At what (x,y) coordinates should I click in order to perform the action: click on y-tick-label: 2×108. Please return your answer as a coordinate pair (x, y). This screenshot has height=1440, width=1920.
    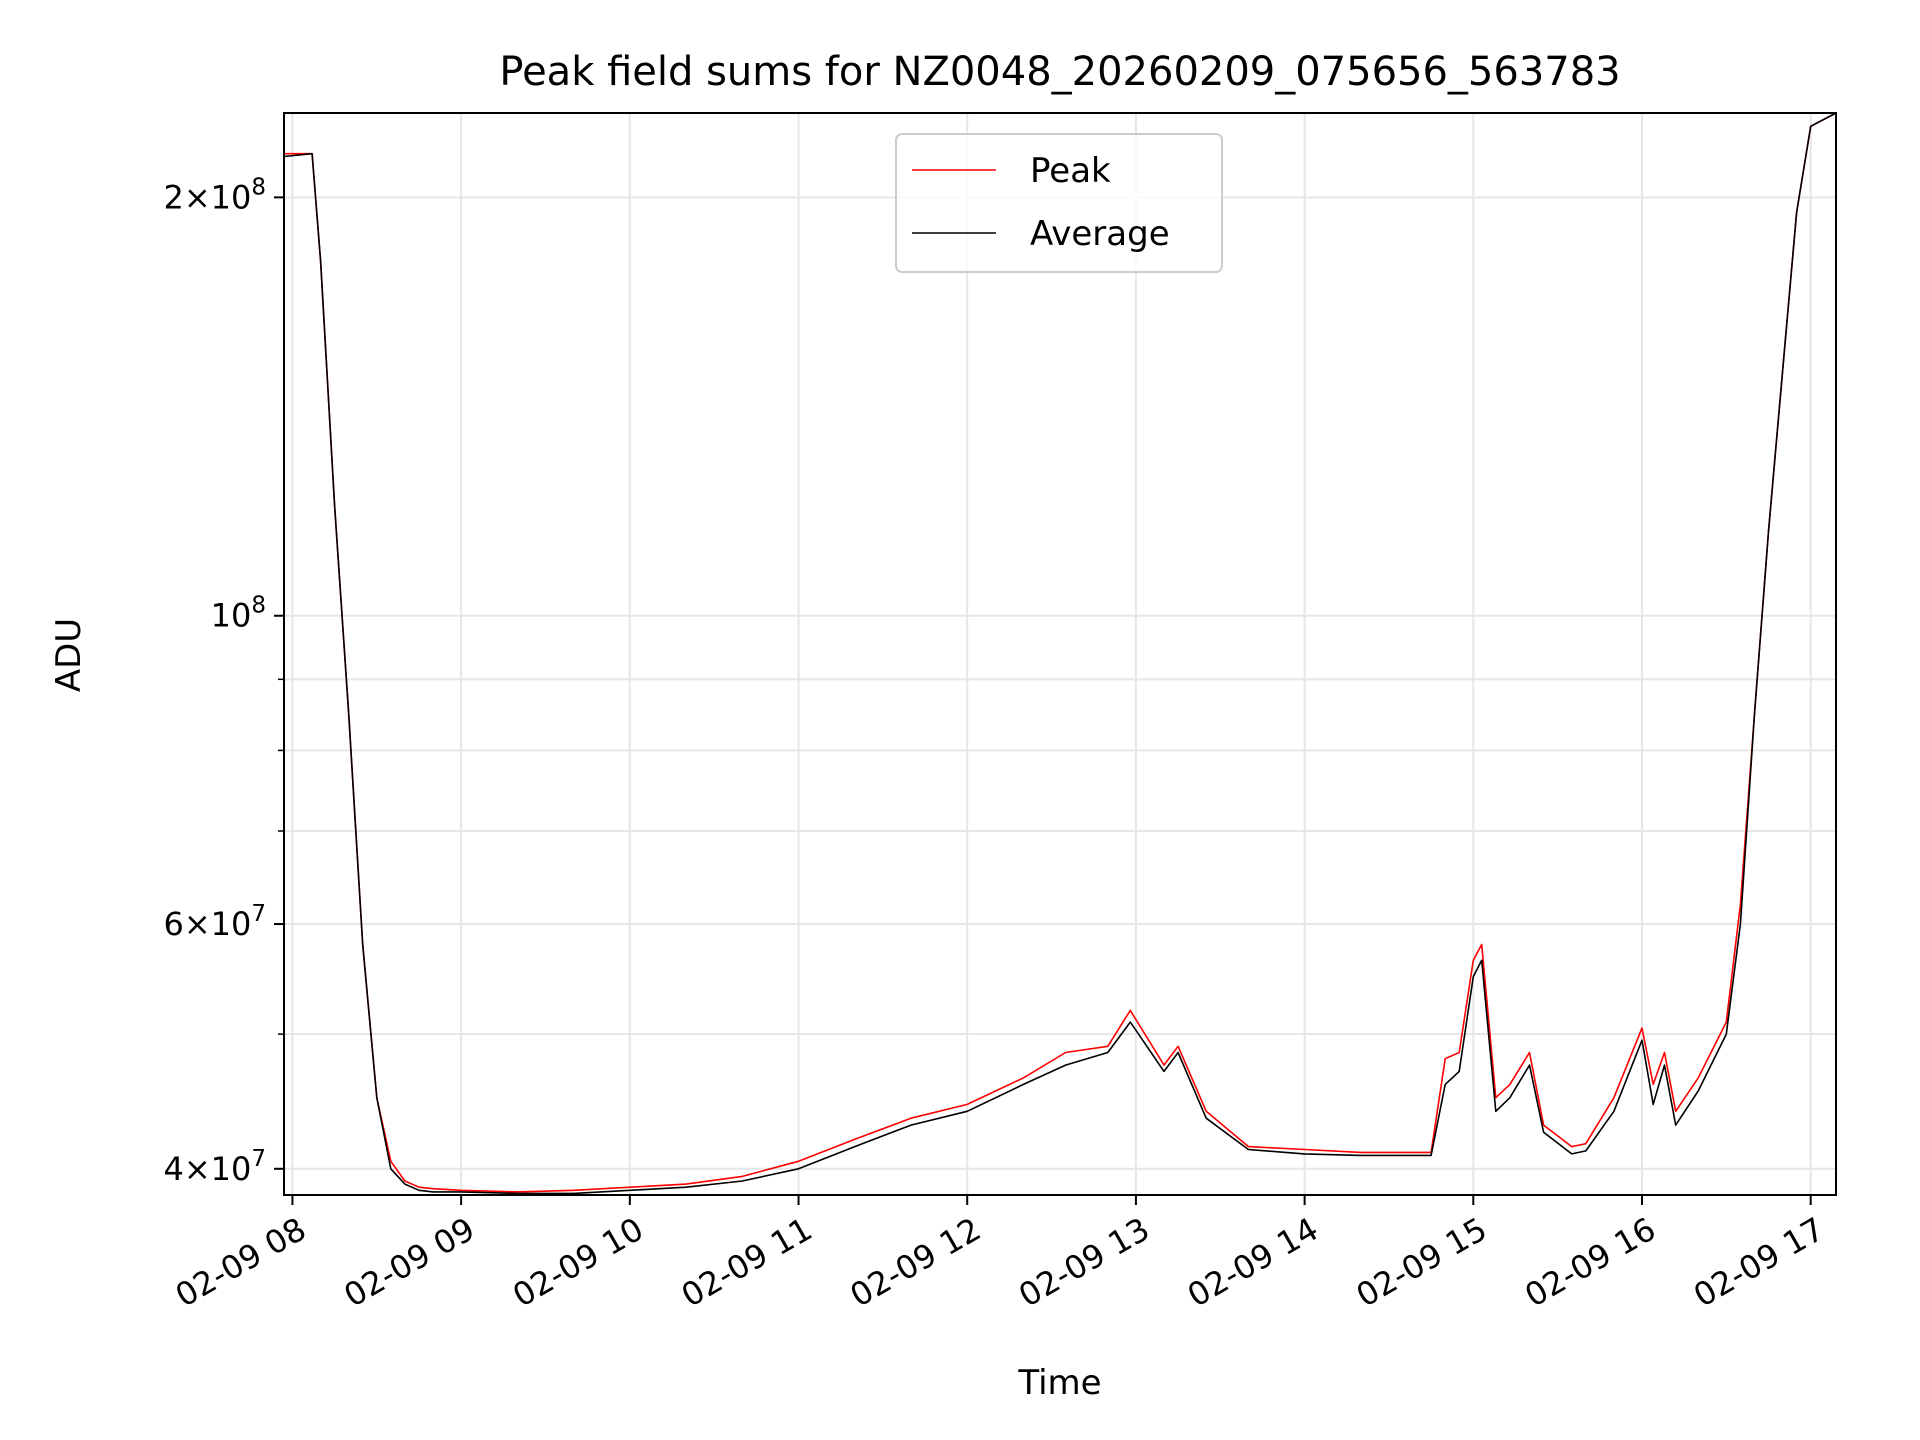
    Looking at the image, I should click on (214, 195).